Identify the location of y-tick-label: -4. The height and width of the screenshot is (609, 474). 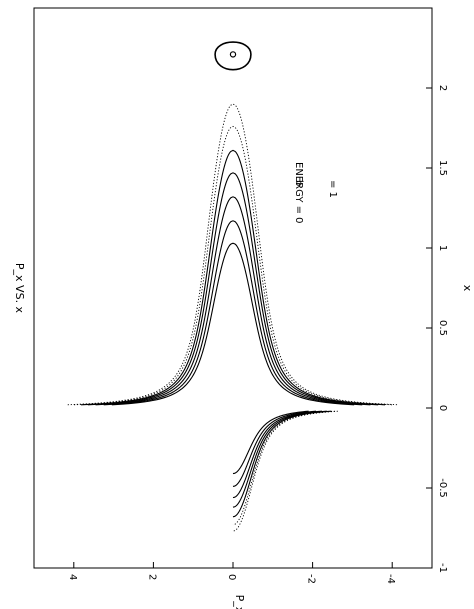
(390, 579).